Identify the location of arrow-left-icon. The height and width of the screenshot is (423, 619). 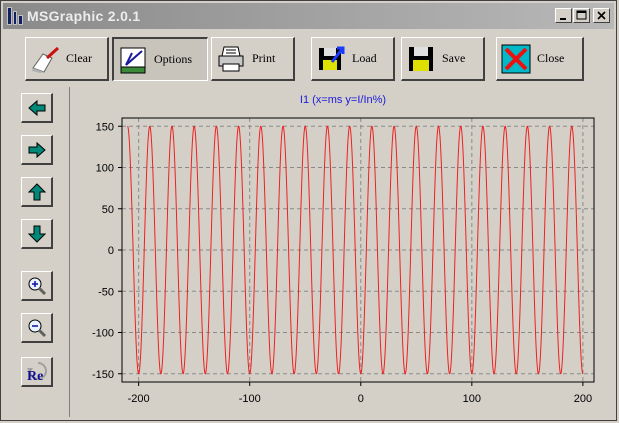
(36, 107).